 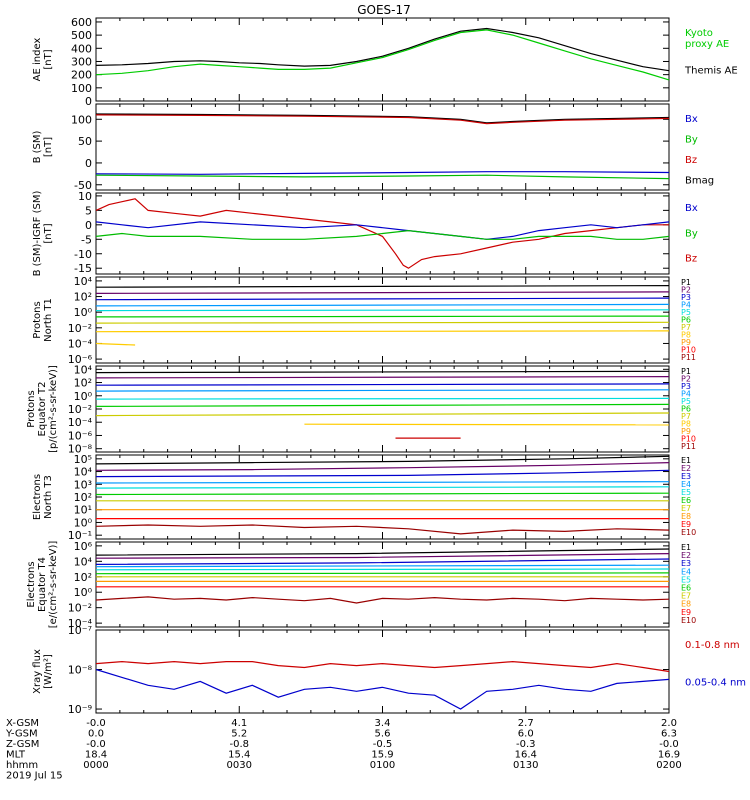 What do you see at coordinates (21, 734) in the screenshot?
I see `x-row-label: Y-GSM` at bounding box center [21, 734].